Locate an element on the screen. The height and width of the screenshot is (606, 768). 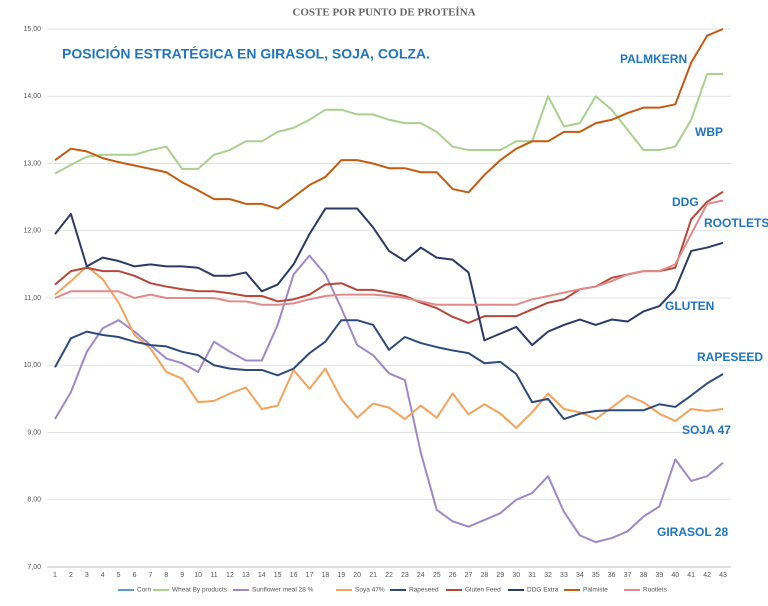
annotation: RAPESEED is located at coordinates (730, 357).